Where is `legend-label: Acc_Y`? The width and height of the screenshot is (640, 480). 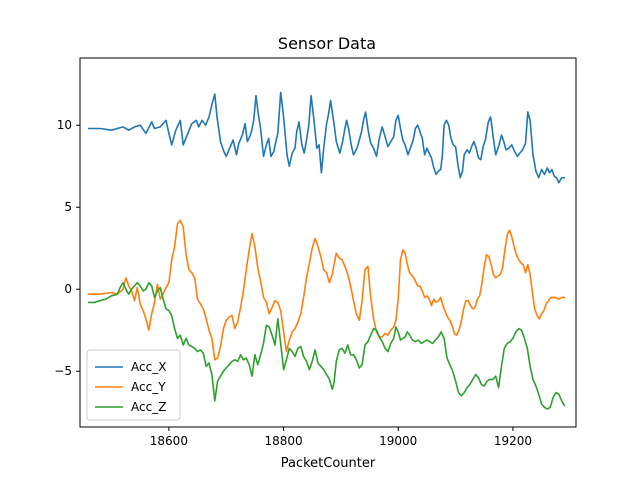 legend-label: Acc_Y is located at coordinates (148, 387).